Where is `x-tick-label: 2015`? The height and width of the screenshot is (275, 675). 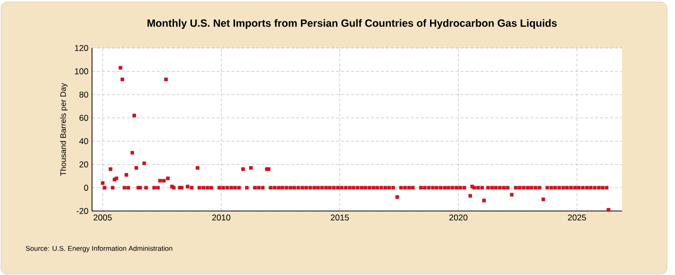
x-tick-label: 2015 is located at coordinates (339, 217).